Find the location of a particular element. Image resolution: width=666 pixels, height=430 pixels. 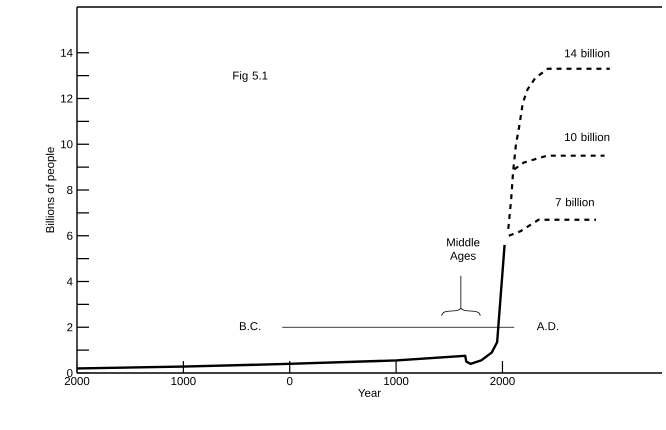

annotation: Middle Ages is located at coordinates (463, 250).